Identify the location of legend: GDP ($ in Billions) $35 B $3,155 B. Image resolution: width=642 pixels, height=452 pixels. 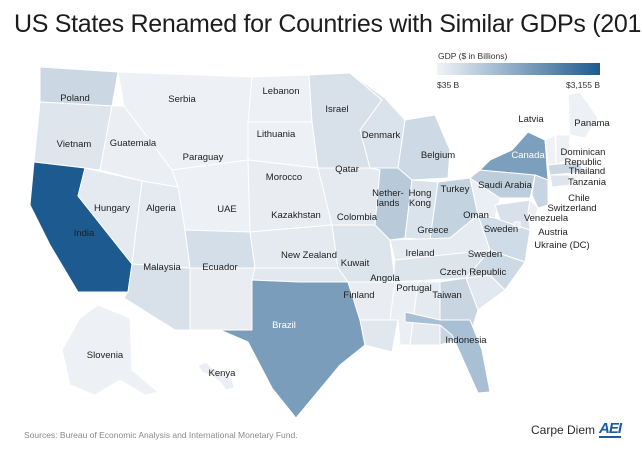
(518, 70).